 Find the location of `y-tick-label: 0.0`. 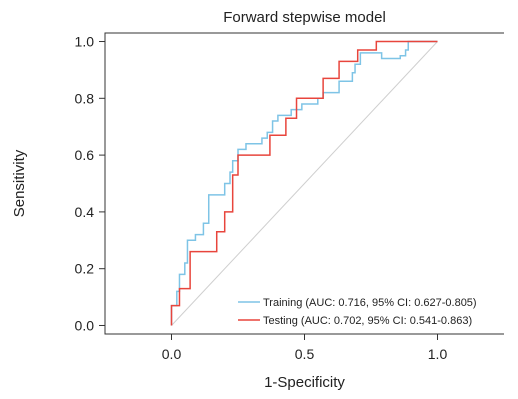

y-tick-label: 0.0 is located at coordinates (85, 325).